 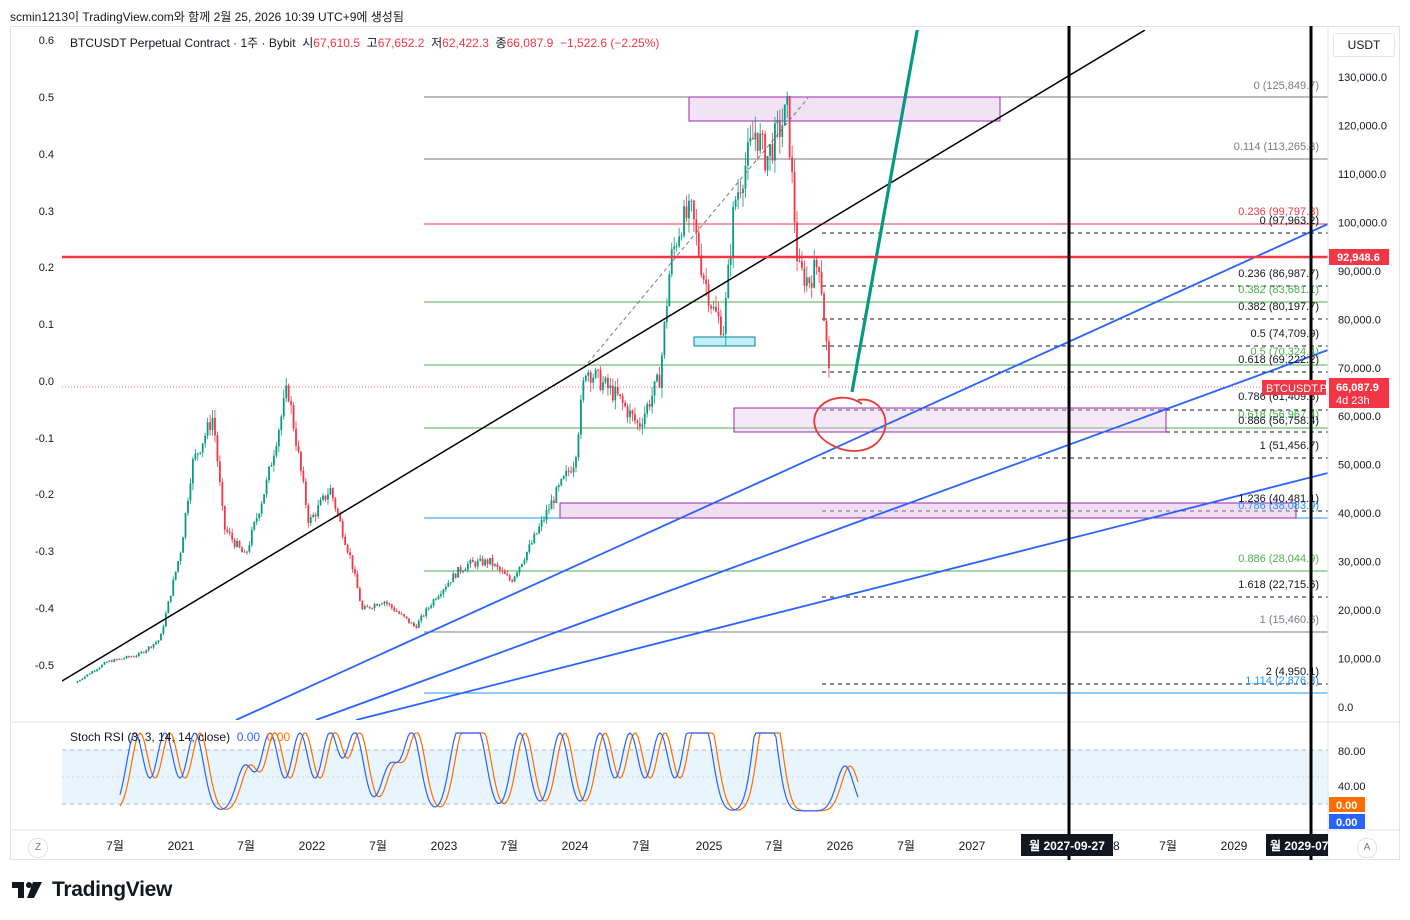 I want to click on left-axis-tick: -0.5, so click(x=44, y=666).